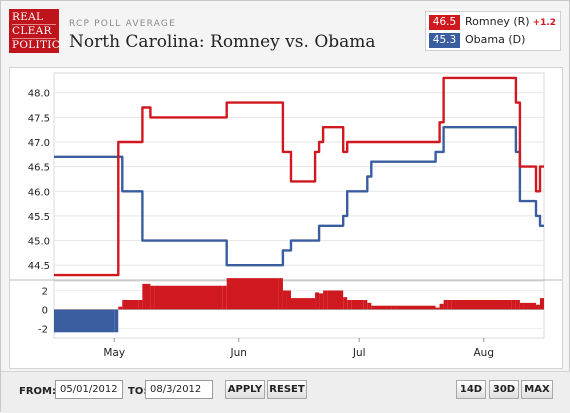  What do you see at coordinates (114, 353) in the screenshot?
I see `x-tick-label: May` at bounding box center [114, 353].